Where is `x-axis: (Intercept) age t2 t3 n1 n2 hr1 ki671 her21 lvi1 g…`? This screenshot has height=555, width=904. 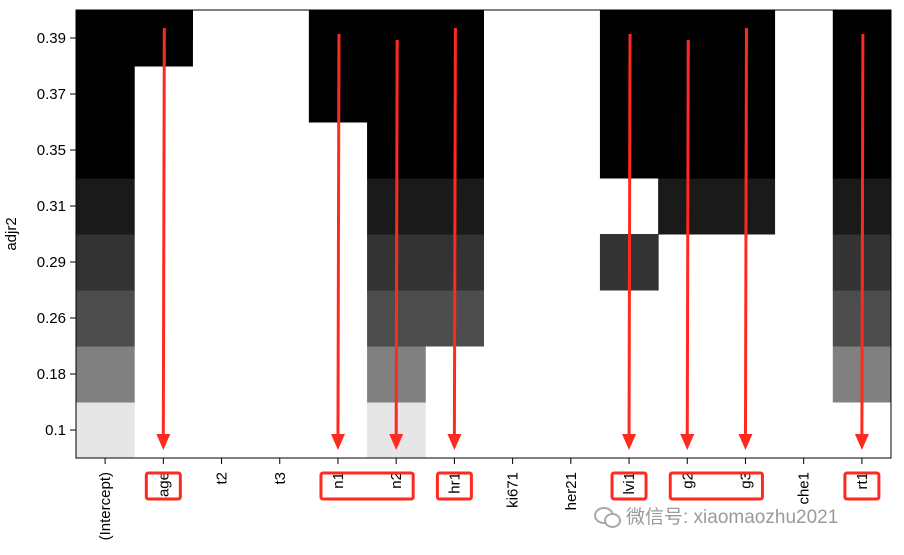 x-axis: (Intercept) age t2 t3 n1 n2 hr1 ki671 her21 lvi1 g… is located at coordinates (484, 499).